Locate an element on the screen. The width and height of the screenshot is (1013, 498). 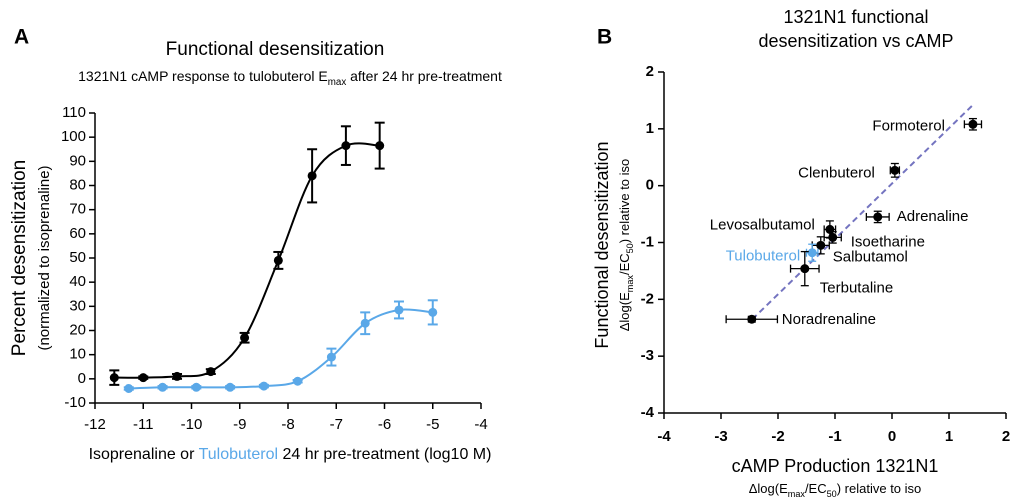
x-tick-label: 1 is located at coordinates (949, 436).